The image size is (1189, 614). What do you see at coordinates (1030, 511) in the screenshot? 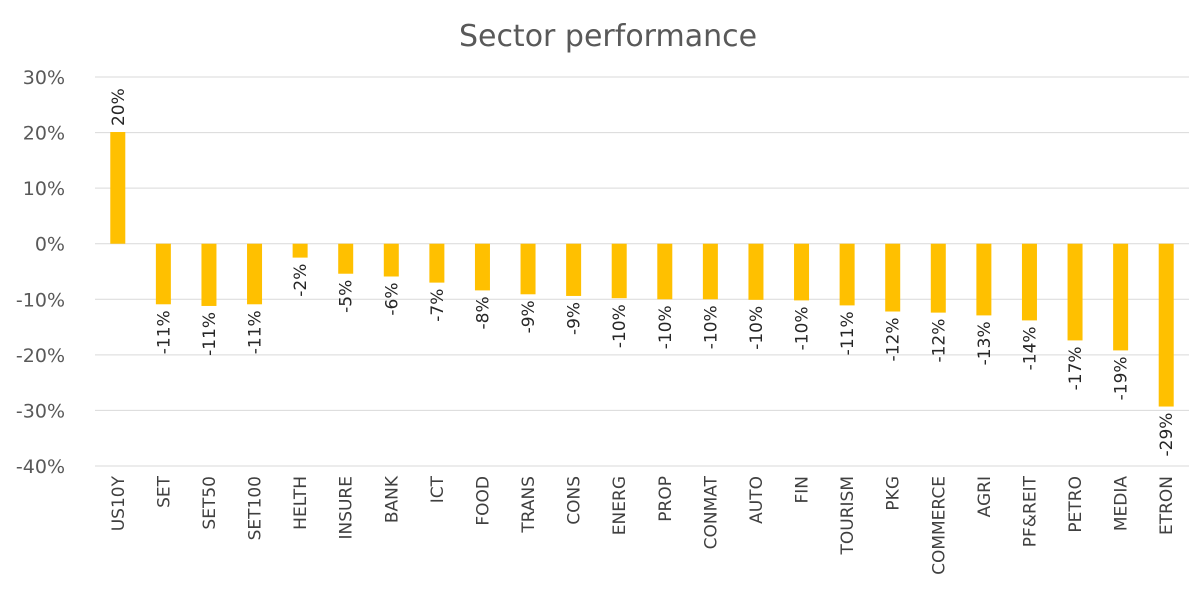
I see `x-tick-label: PF&REIT` at bounding box center [1030, 511].